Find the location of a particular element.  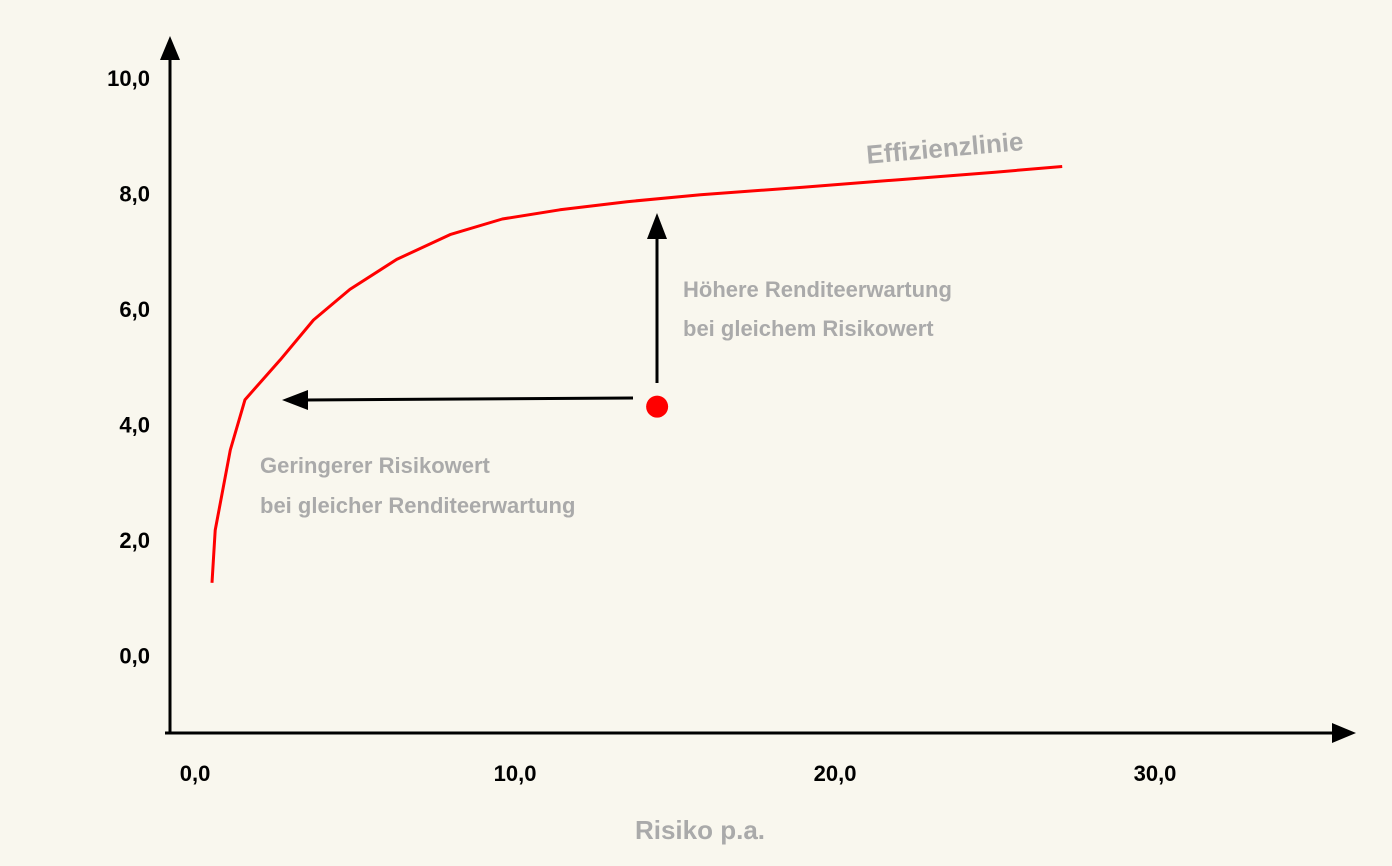

y-axis-arrow is located at coordinates (170, 48).